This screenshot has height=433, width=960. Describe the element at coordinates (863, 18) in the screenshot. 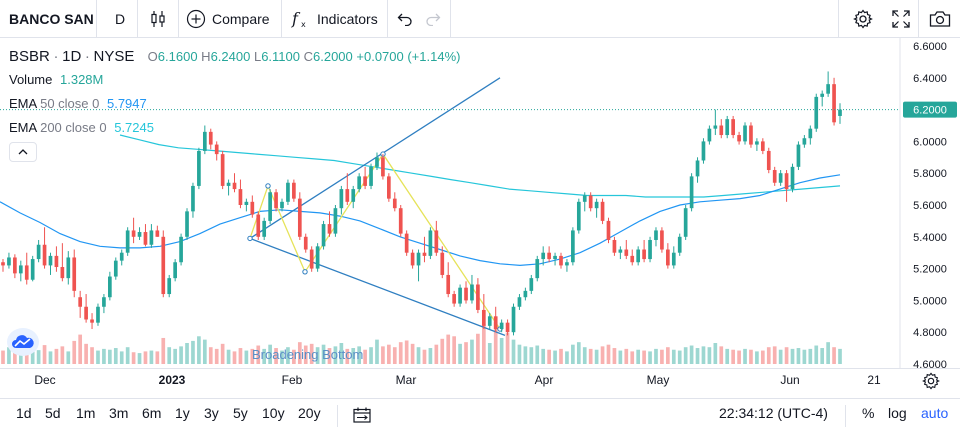

I see `settings-button` at that location.